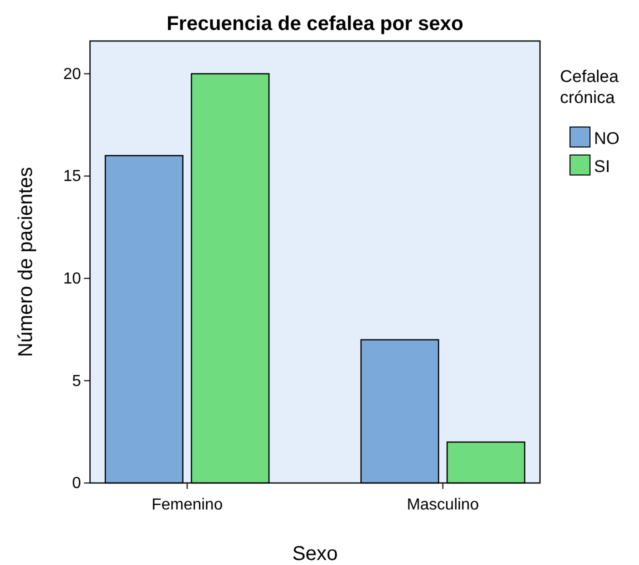  Describe the element at coordinates (187, 505) in the screenshot. I see `x-tick-label: Femenino` at that location.